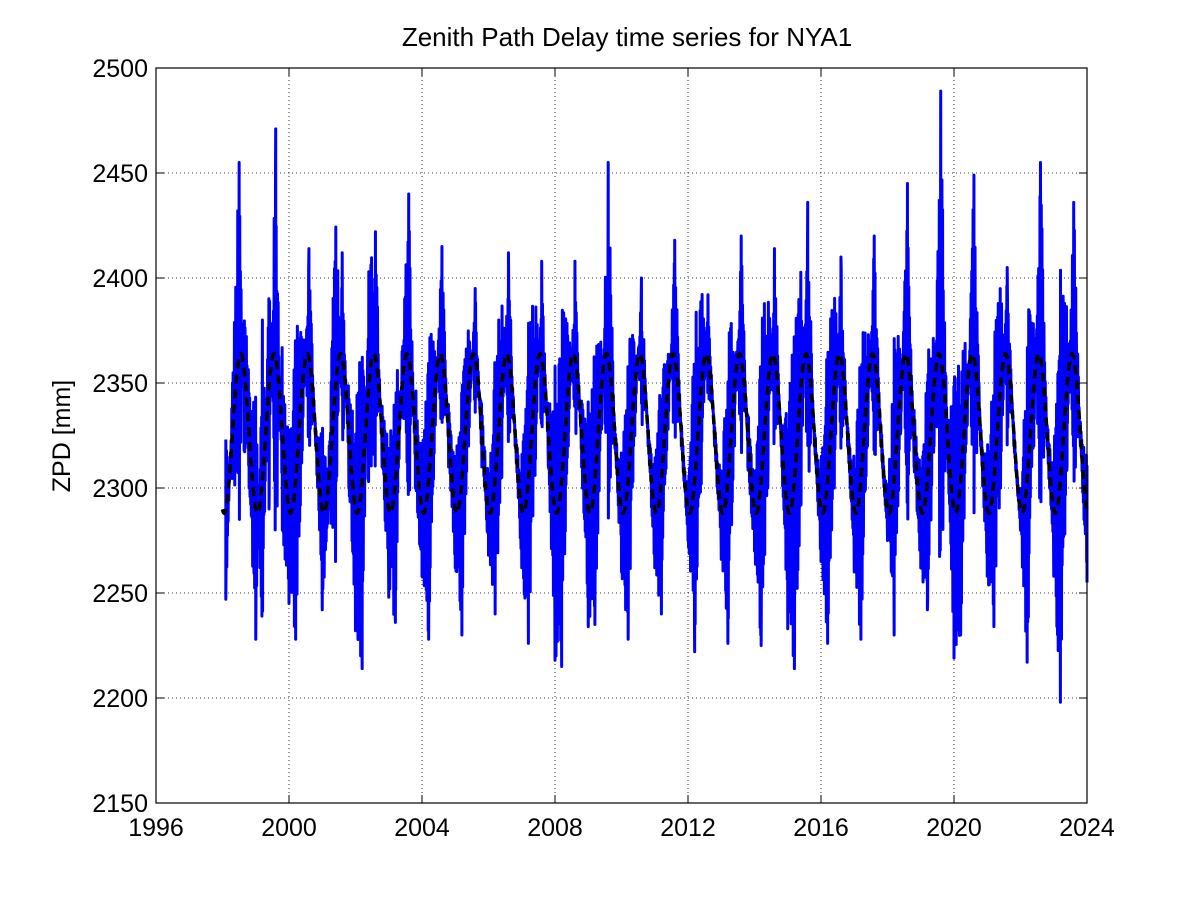 This screenshot has height=901, width=1201. Describe the element at coordinates (555, 828) in the screenshot. I see `x-tick-label: 2008` at that location.